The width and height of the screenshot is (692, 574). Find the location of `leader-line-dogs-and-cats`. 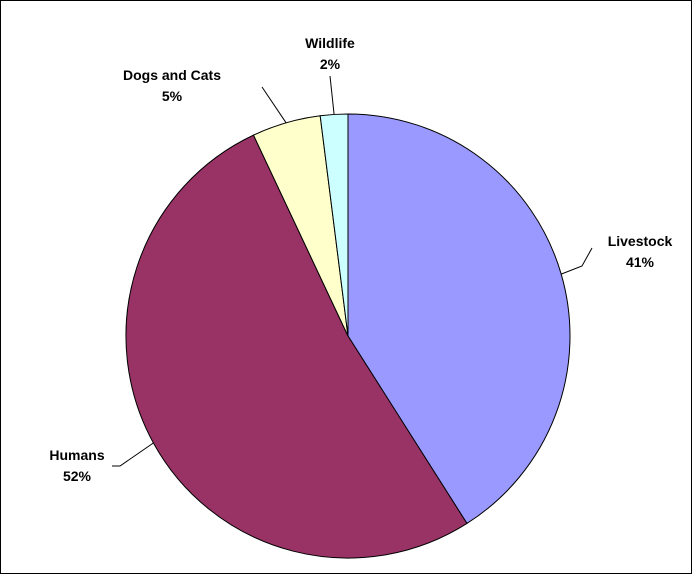

leader-line-dogs-and-cats is located at coordinates (274, 105).